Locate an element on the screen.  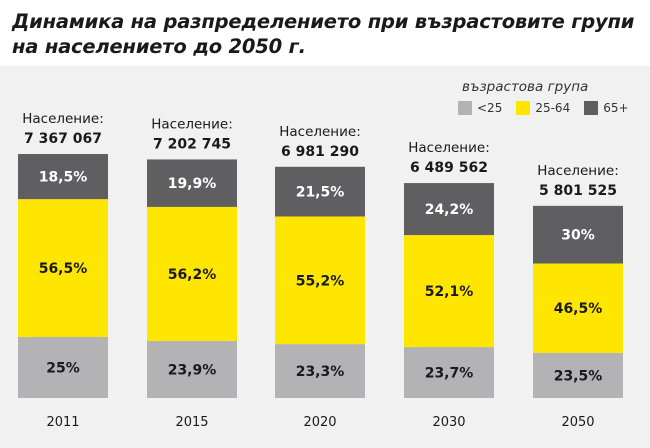
legend-item-25-64: 25-64 is located at coordinates (543, 108).